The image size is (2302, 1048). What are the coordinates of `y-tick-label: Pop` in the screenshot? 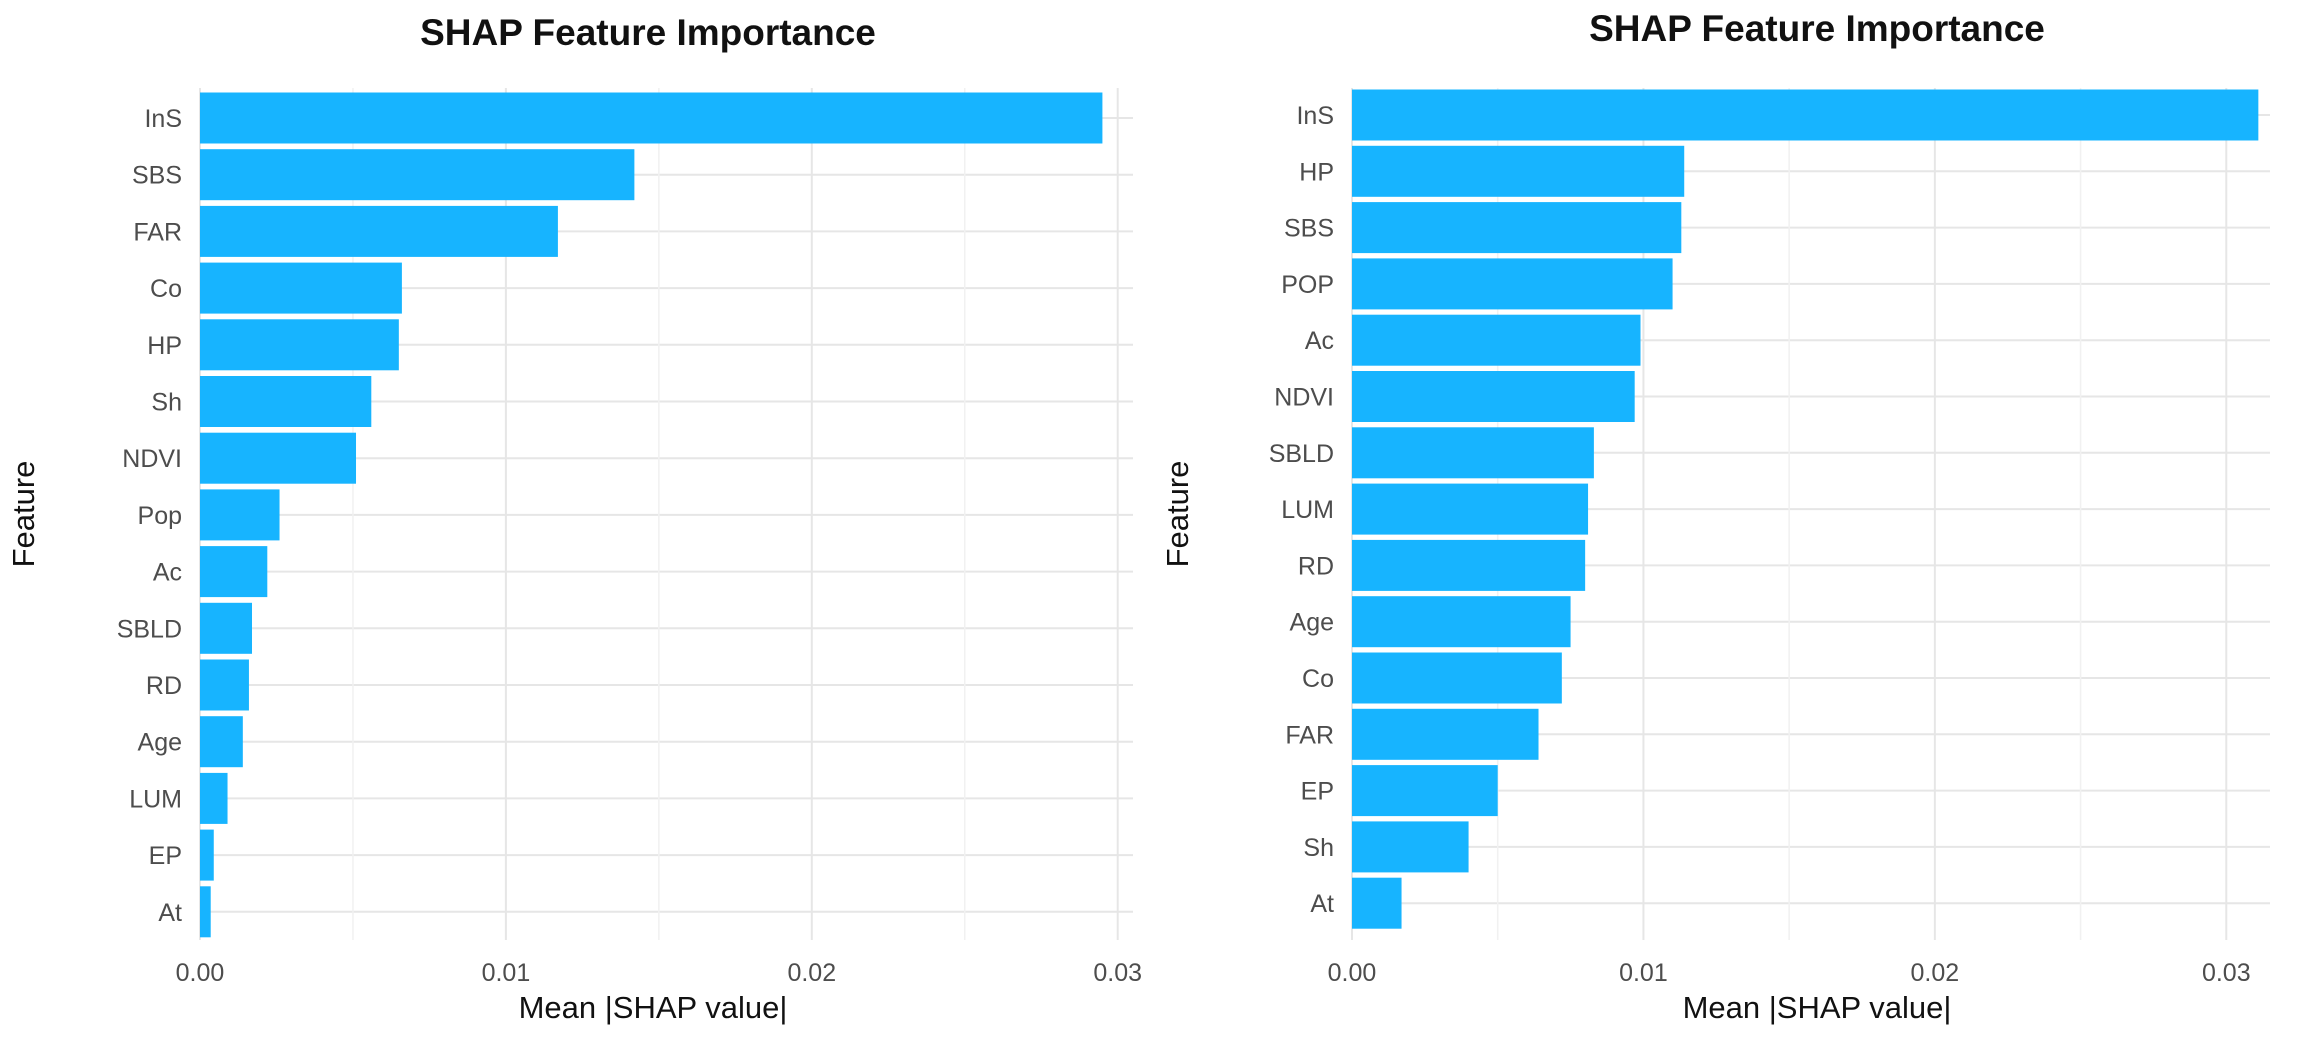 It's located at (160, 516).